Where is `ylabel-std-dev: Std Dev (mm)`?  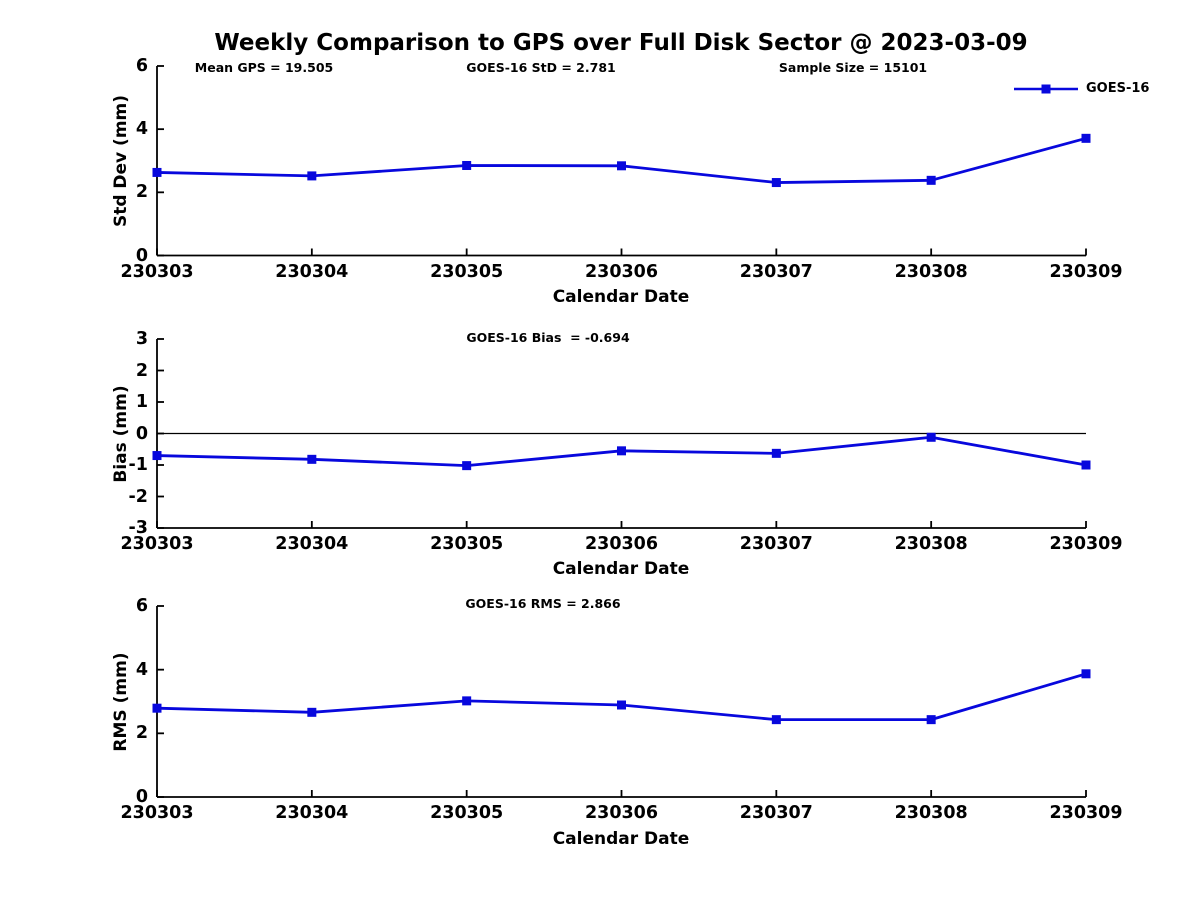
ylabel-std-dev: Std Dev (mm) is located at coordinates (121, 161).